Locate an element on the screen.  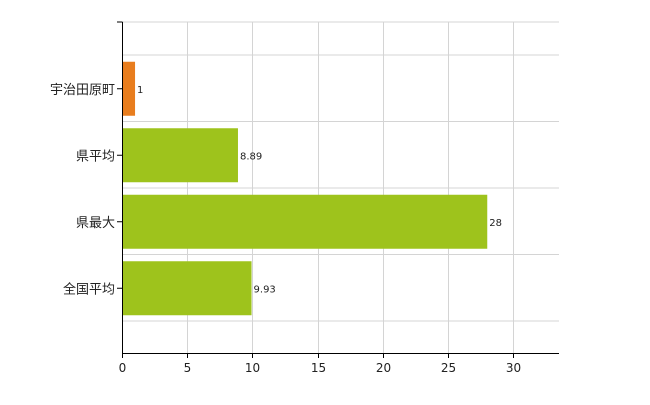
x-tick-label: 30 is located at coordinates (513, 368).